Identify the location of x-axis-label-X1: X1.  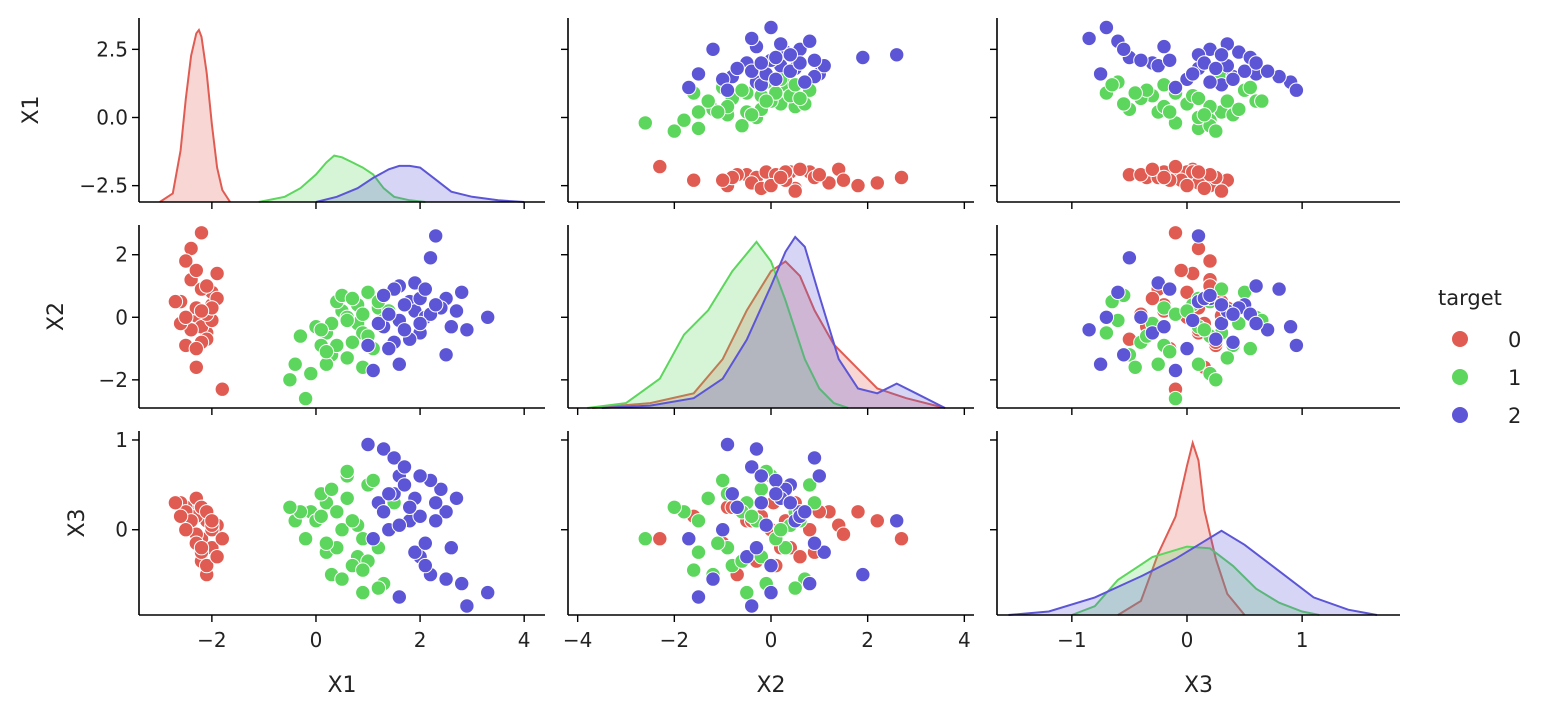
(341, 685).